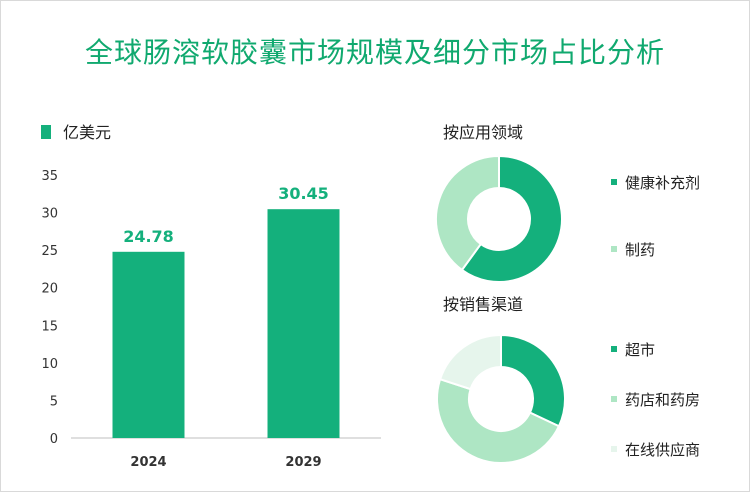 The height and width of the screenshot is (492, 750). I want to click on page-title: 全球肠溶软胶囊市场规模及细分市场占比分析, so click(374, 52).